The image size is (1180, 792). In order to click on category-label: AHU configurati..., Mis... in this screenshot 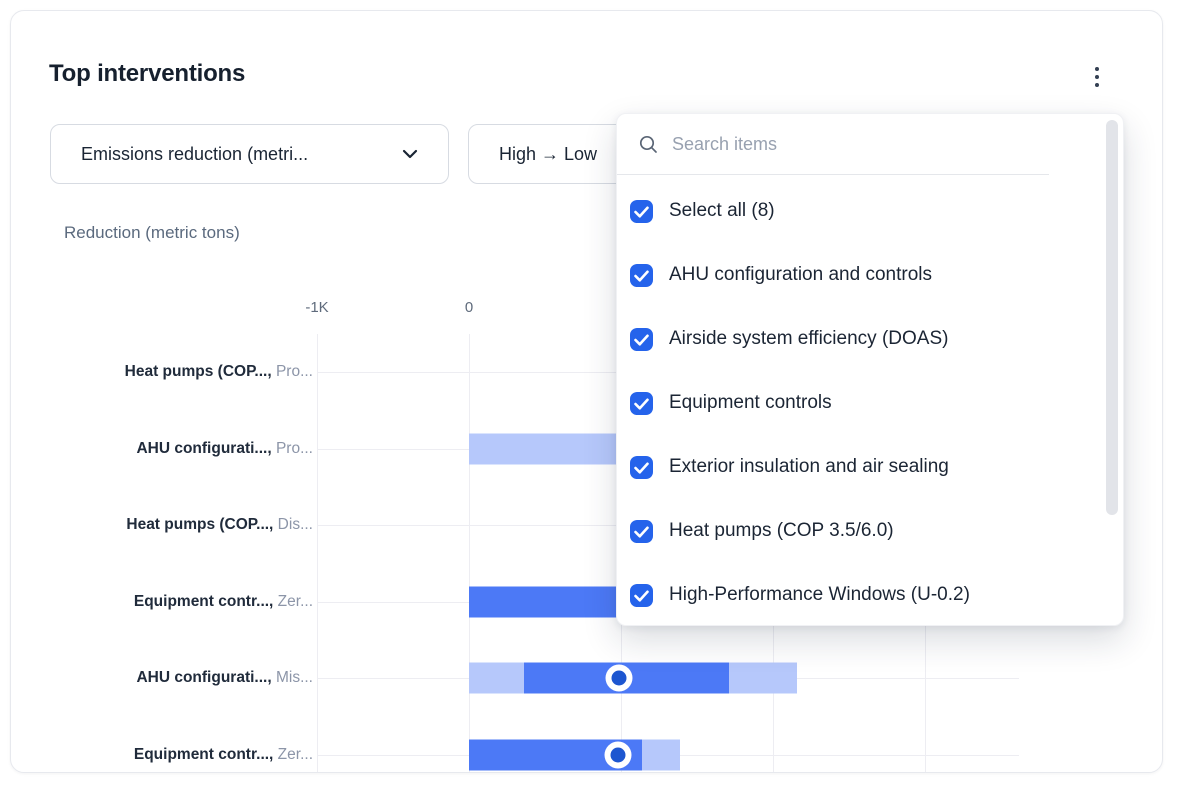, I will do `click(224, 678)`.